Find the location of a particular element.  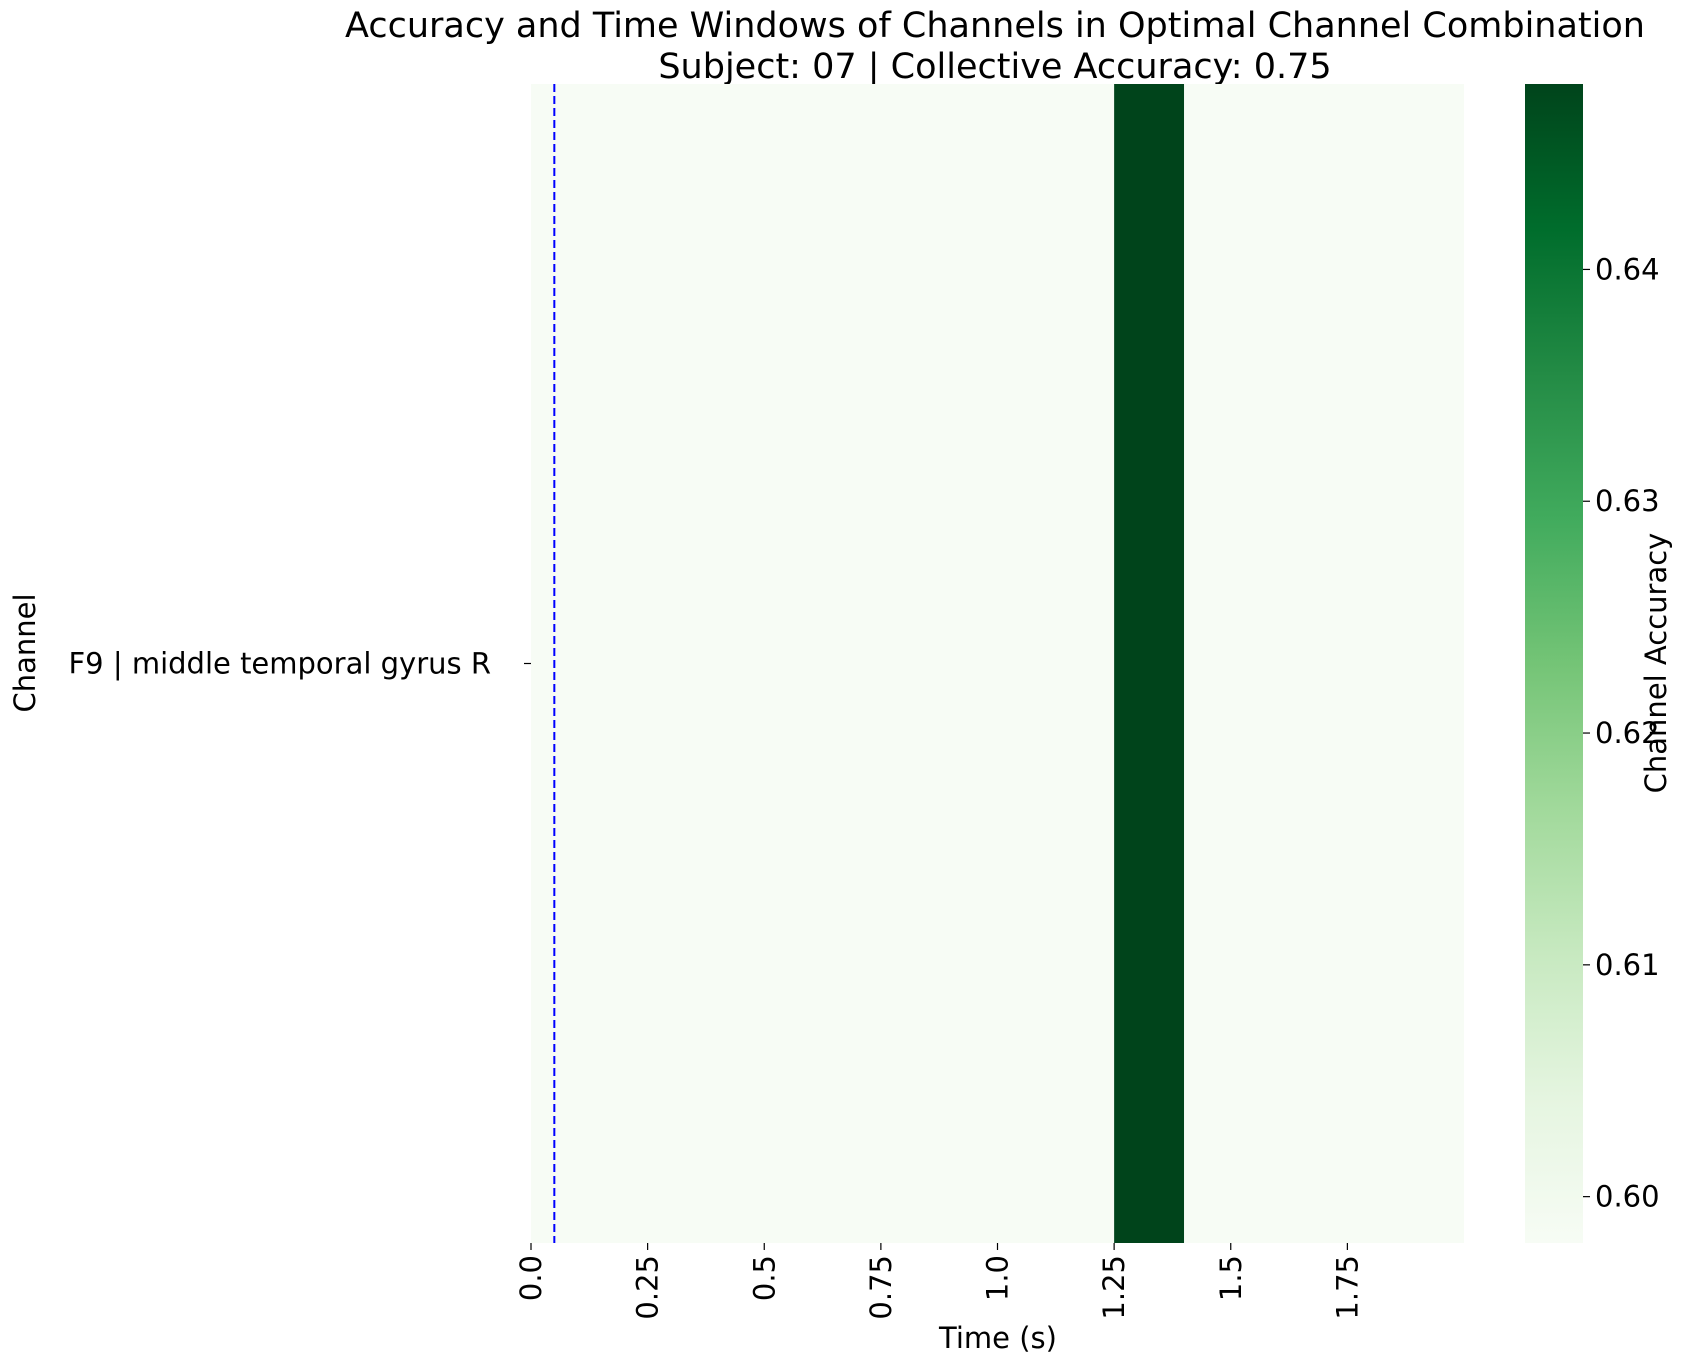

colorbar-tick-label: 0.62 is located at coordinates (1627, 733).